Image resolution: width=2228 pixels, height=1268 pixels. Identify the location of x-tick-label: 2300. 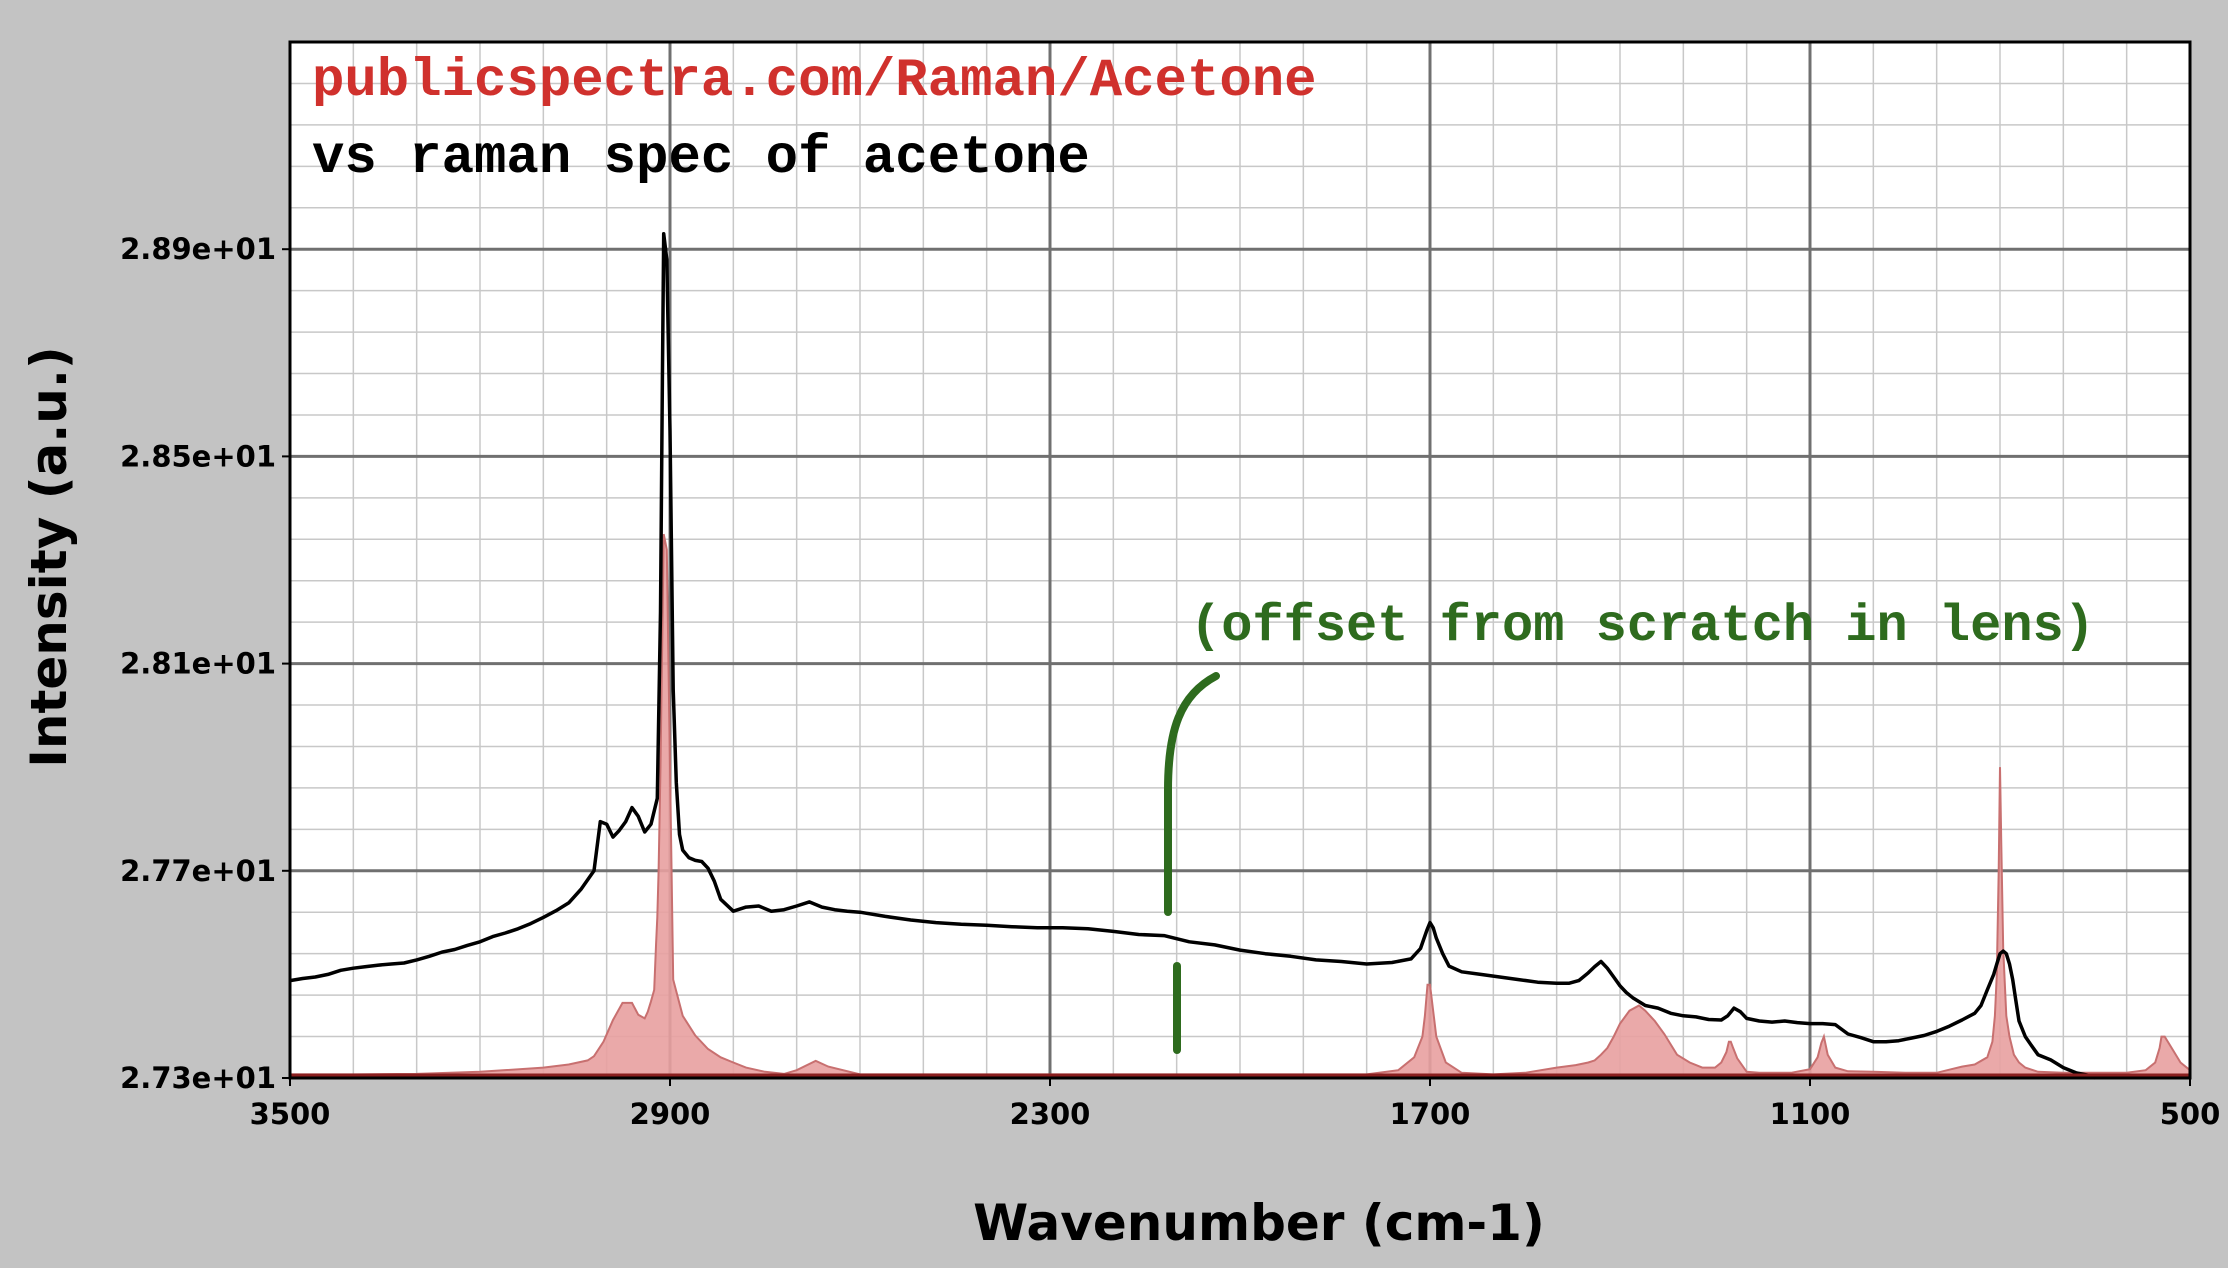
(1050, 1114).